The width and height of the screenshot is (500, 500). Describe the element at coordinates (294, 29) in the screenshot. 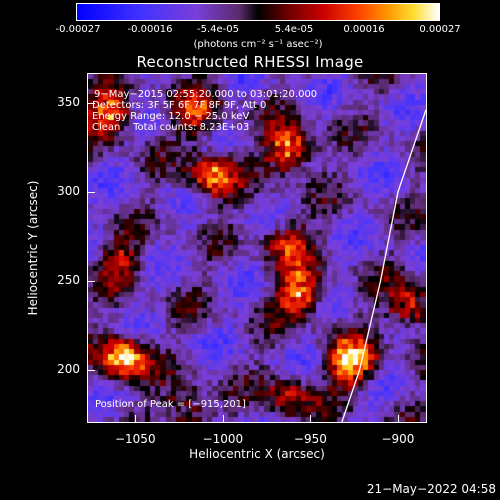

I see `colorbar-tick-label: 5.4e-05` at that location.